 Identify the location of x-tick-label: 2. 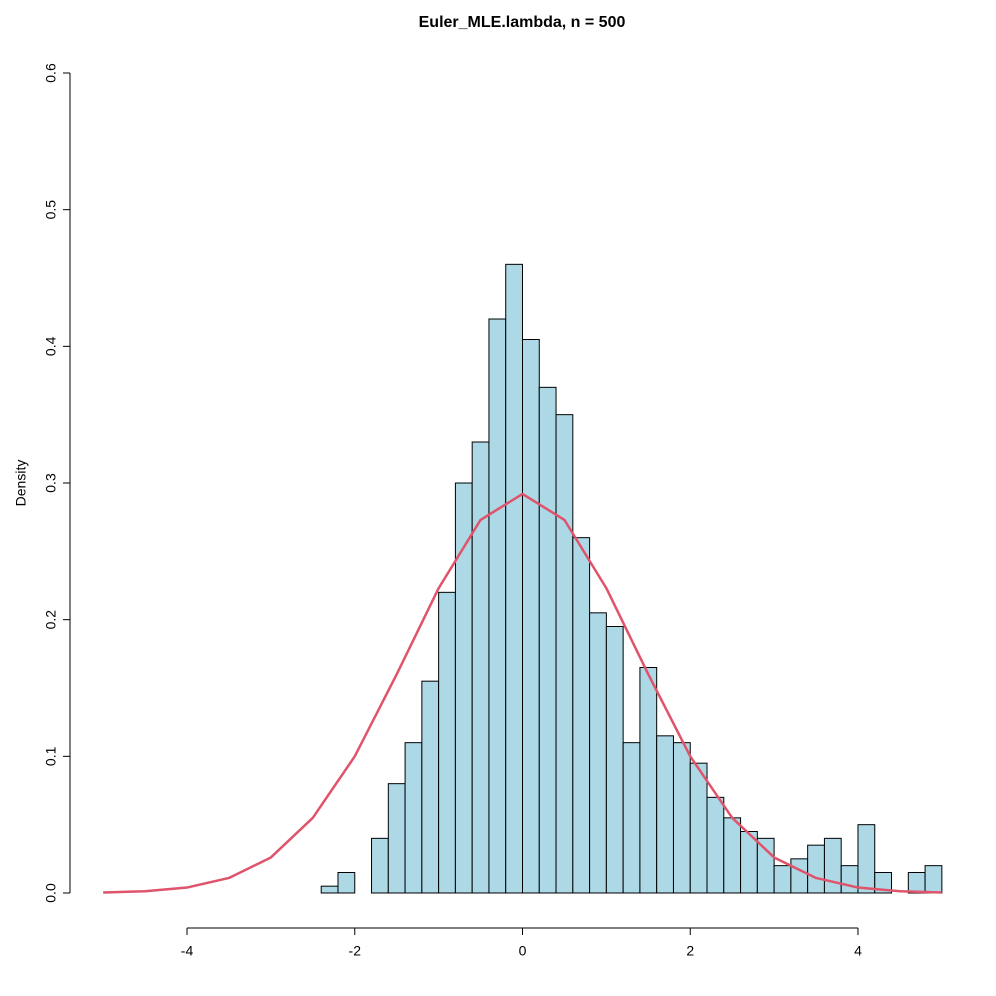
(690, 951).